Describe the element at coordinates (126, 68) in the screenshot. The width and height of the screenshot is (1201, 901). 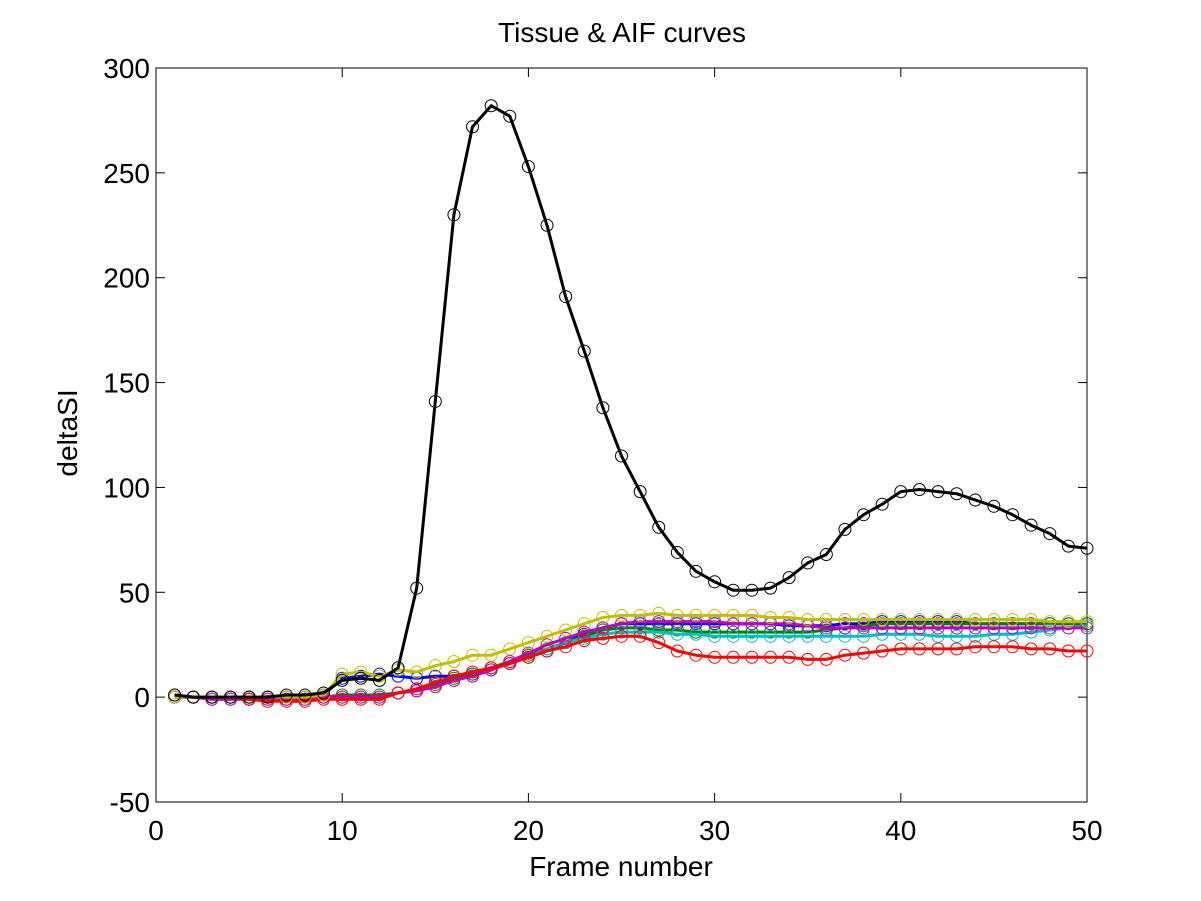
I see `y-tick-label: 300` at that location.